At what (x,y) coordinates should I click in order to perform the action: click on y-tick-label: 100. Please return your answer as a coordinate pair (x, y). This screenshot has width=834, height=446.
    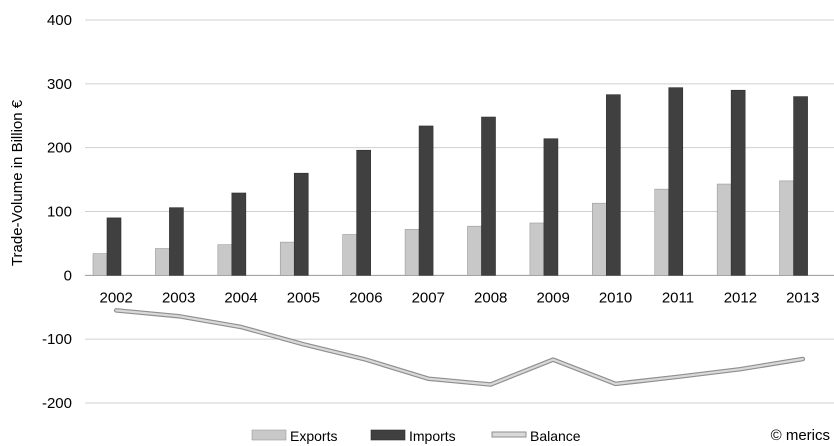
    Looking at the image, I should click on (59, 212).